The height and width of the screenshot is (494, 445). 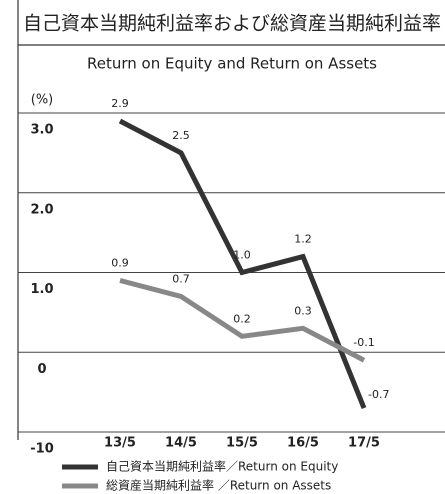 What do you see at coordinates (242, 255) in the screenshot?
I see `data-label: 1.0` at bounding box center [242, 255].